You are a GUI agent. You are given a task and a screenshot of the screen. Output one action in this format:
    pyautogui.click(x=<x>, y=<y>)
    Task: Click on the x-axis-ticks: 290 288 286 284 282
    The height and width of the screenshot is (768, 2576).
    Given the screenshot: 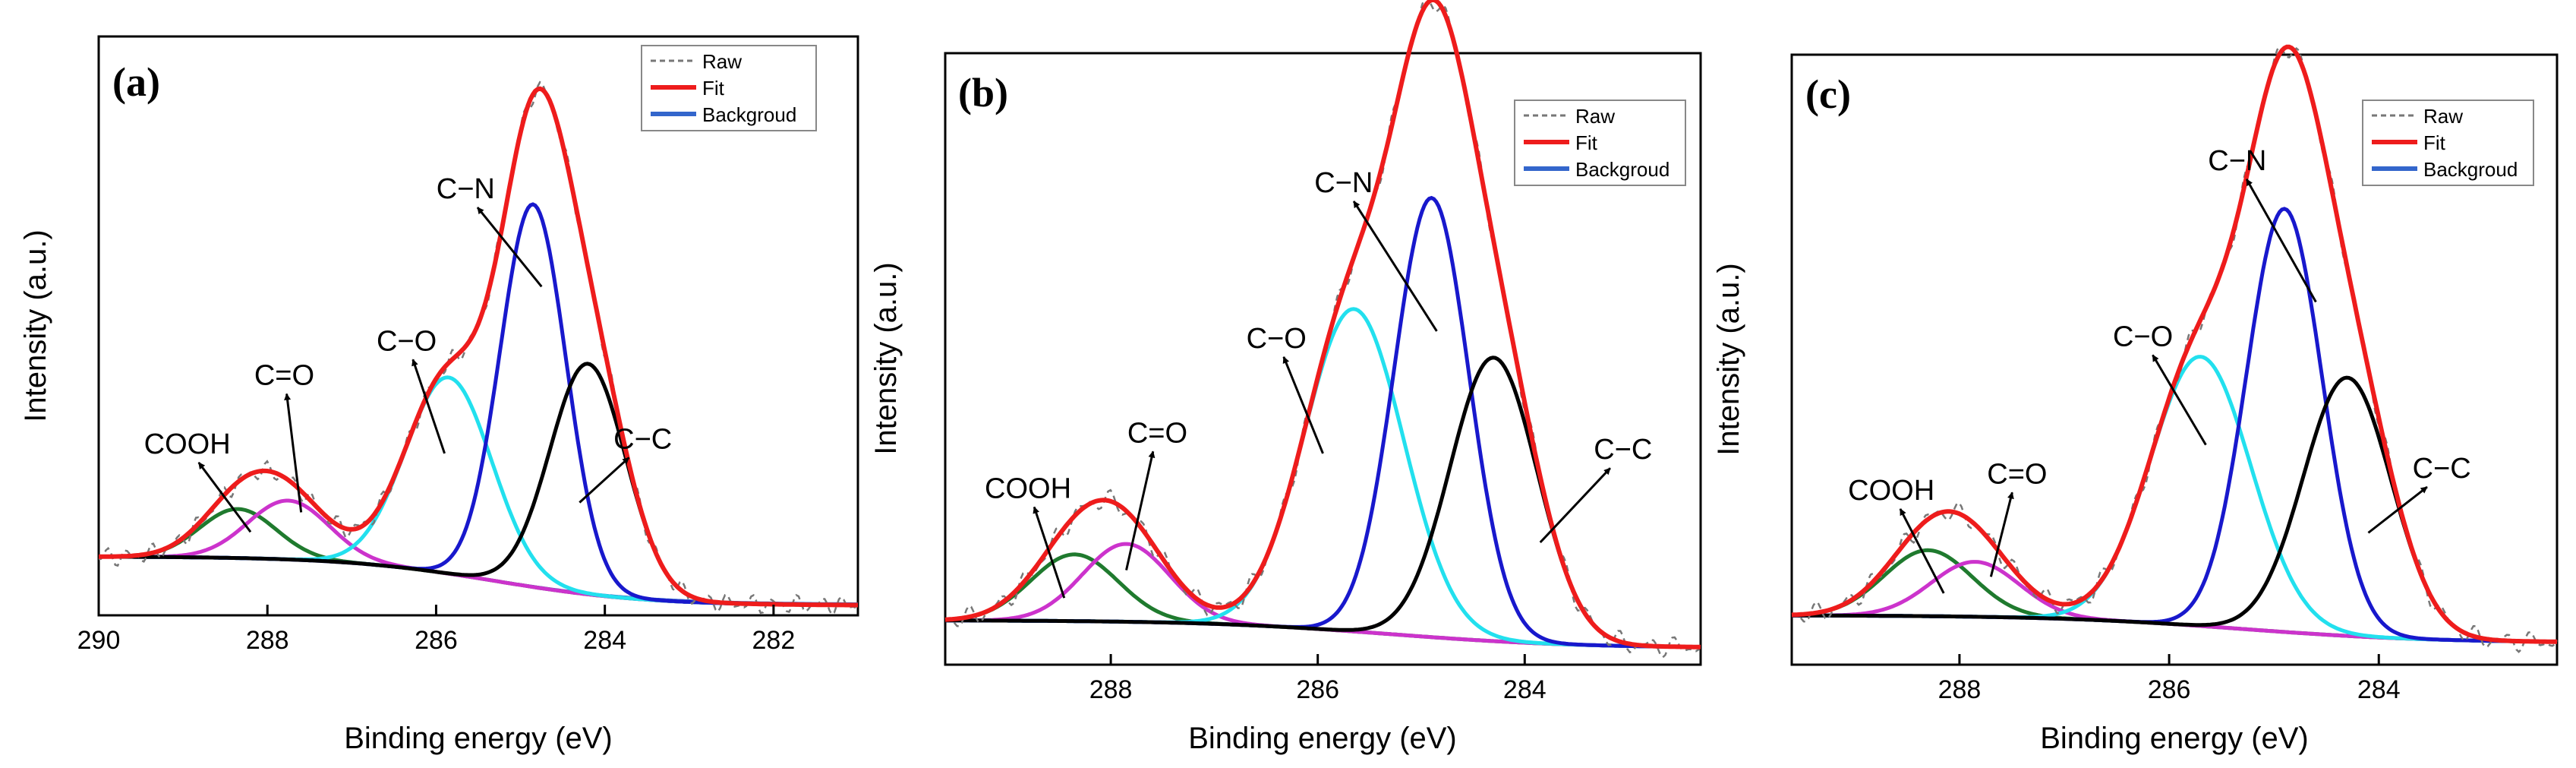 What is the action you would take?
    pyautogui.click(x=436, y=630)
    